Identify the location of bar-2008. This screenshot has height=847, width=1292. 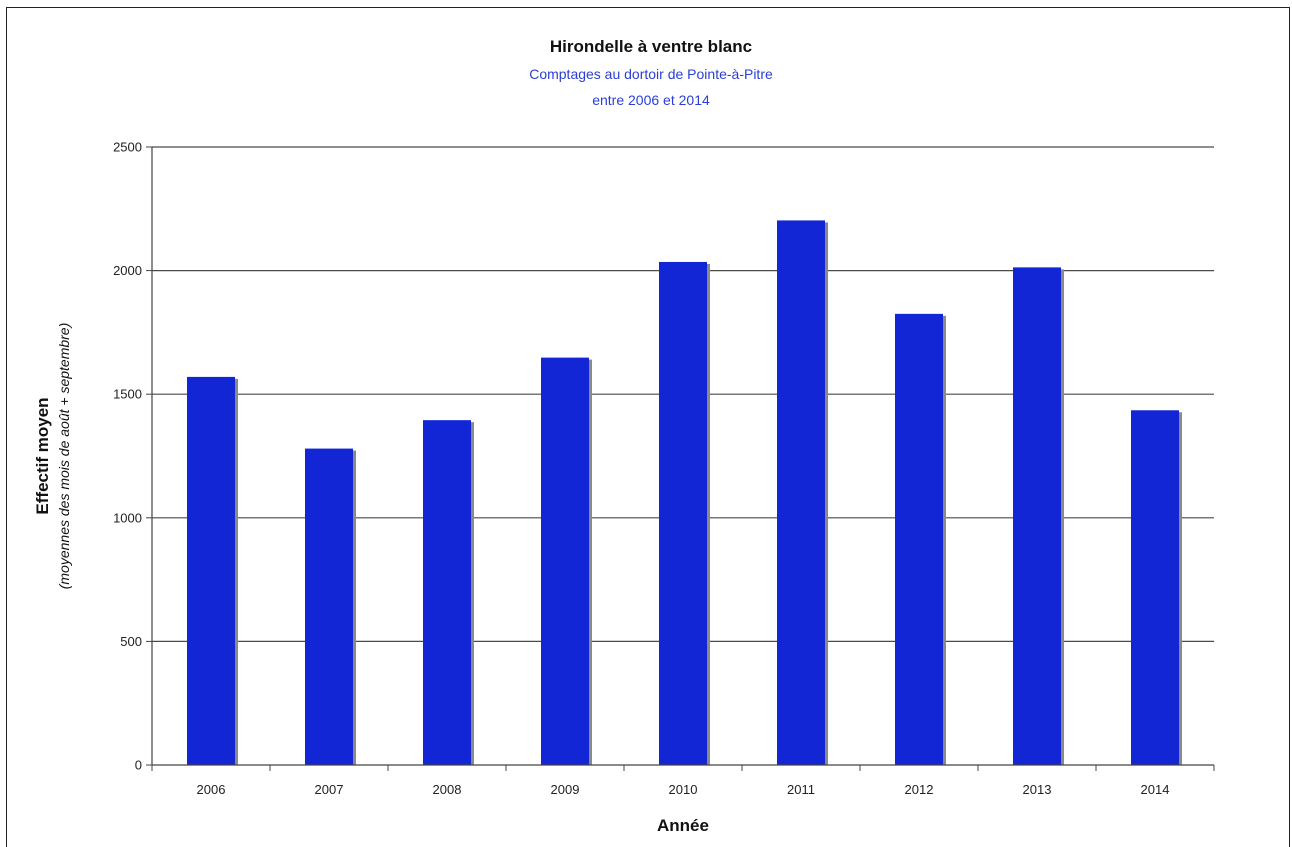
(447, 592).